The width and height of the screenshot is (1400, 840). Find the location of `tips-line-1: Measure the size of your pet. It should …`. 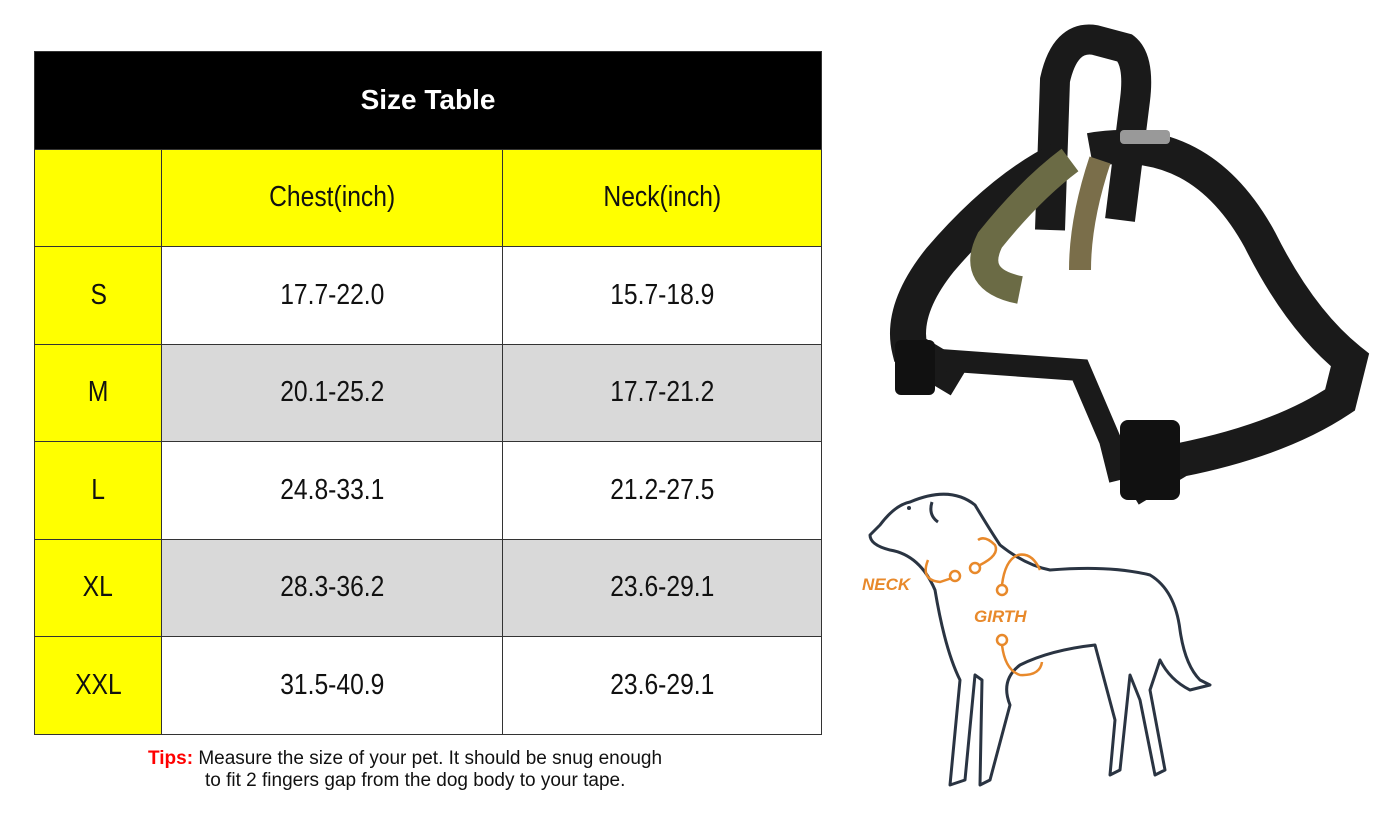

tips-line-1: Measure the size of your pet. It should … is located at coordinates (430, 758).